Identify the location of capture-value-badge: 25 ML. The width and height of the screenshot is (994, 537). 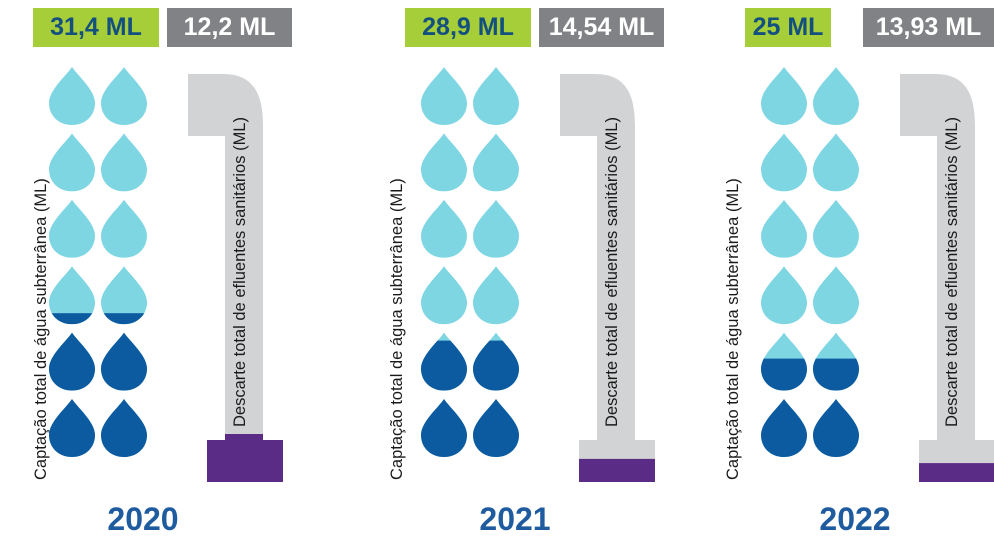
(788, 27).